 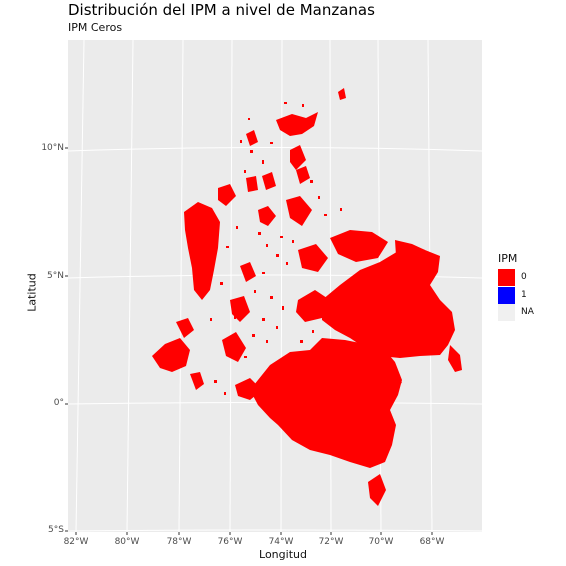 I want to click on legend-label-1: 1, so click(x=524, y=295).